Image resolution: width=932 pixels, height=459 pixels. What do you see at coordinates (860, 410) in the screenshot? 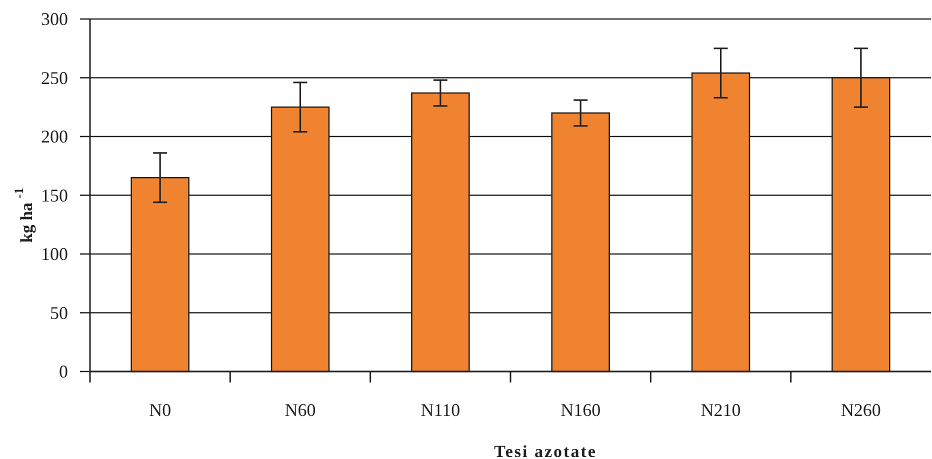
I see `x-tick-label: N260` at bounding box center [860, 410].